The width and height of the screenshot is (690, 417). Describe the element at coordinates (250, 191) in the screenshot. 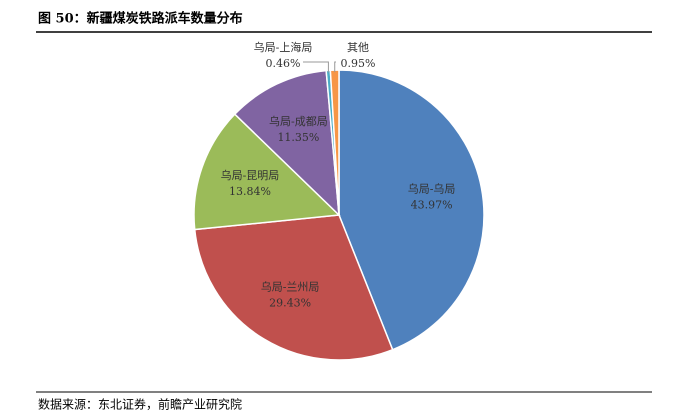

I see `value-label: 13.84%` at that location.